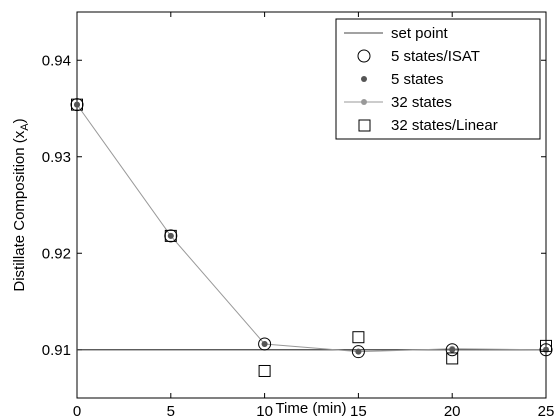 The height and width of the screenshot is (417, 558). Describe the element at coordinates (364, 56) in the screenshot. I see `legend-swatch-5-states-isat` at that location.